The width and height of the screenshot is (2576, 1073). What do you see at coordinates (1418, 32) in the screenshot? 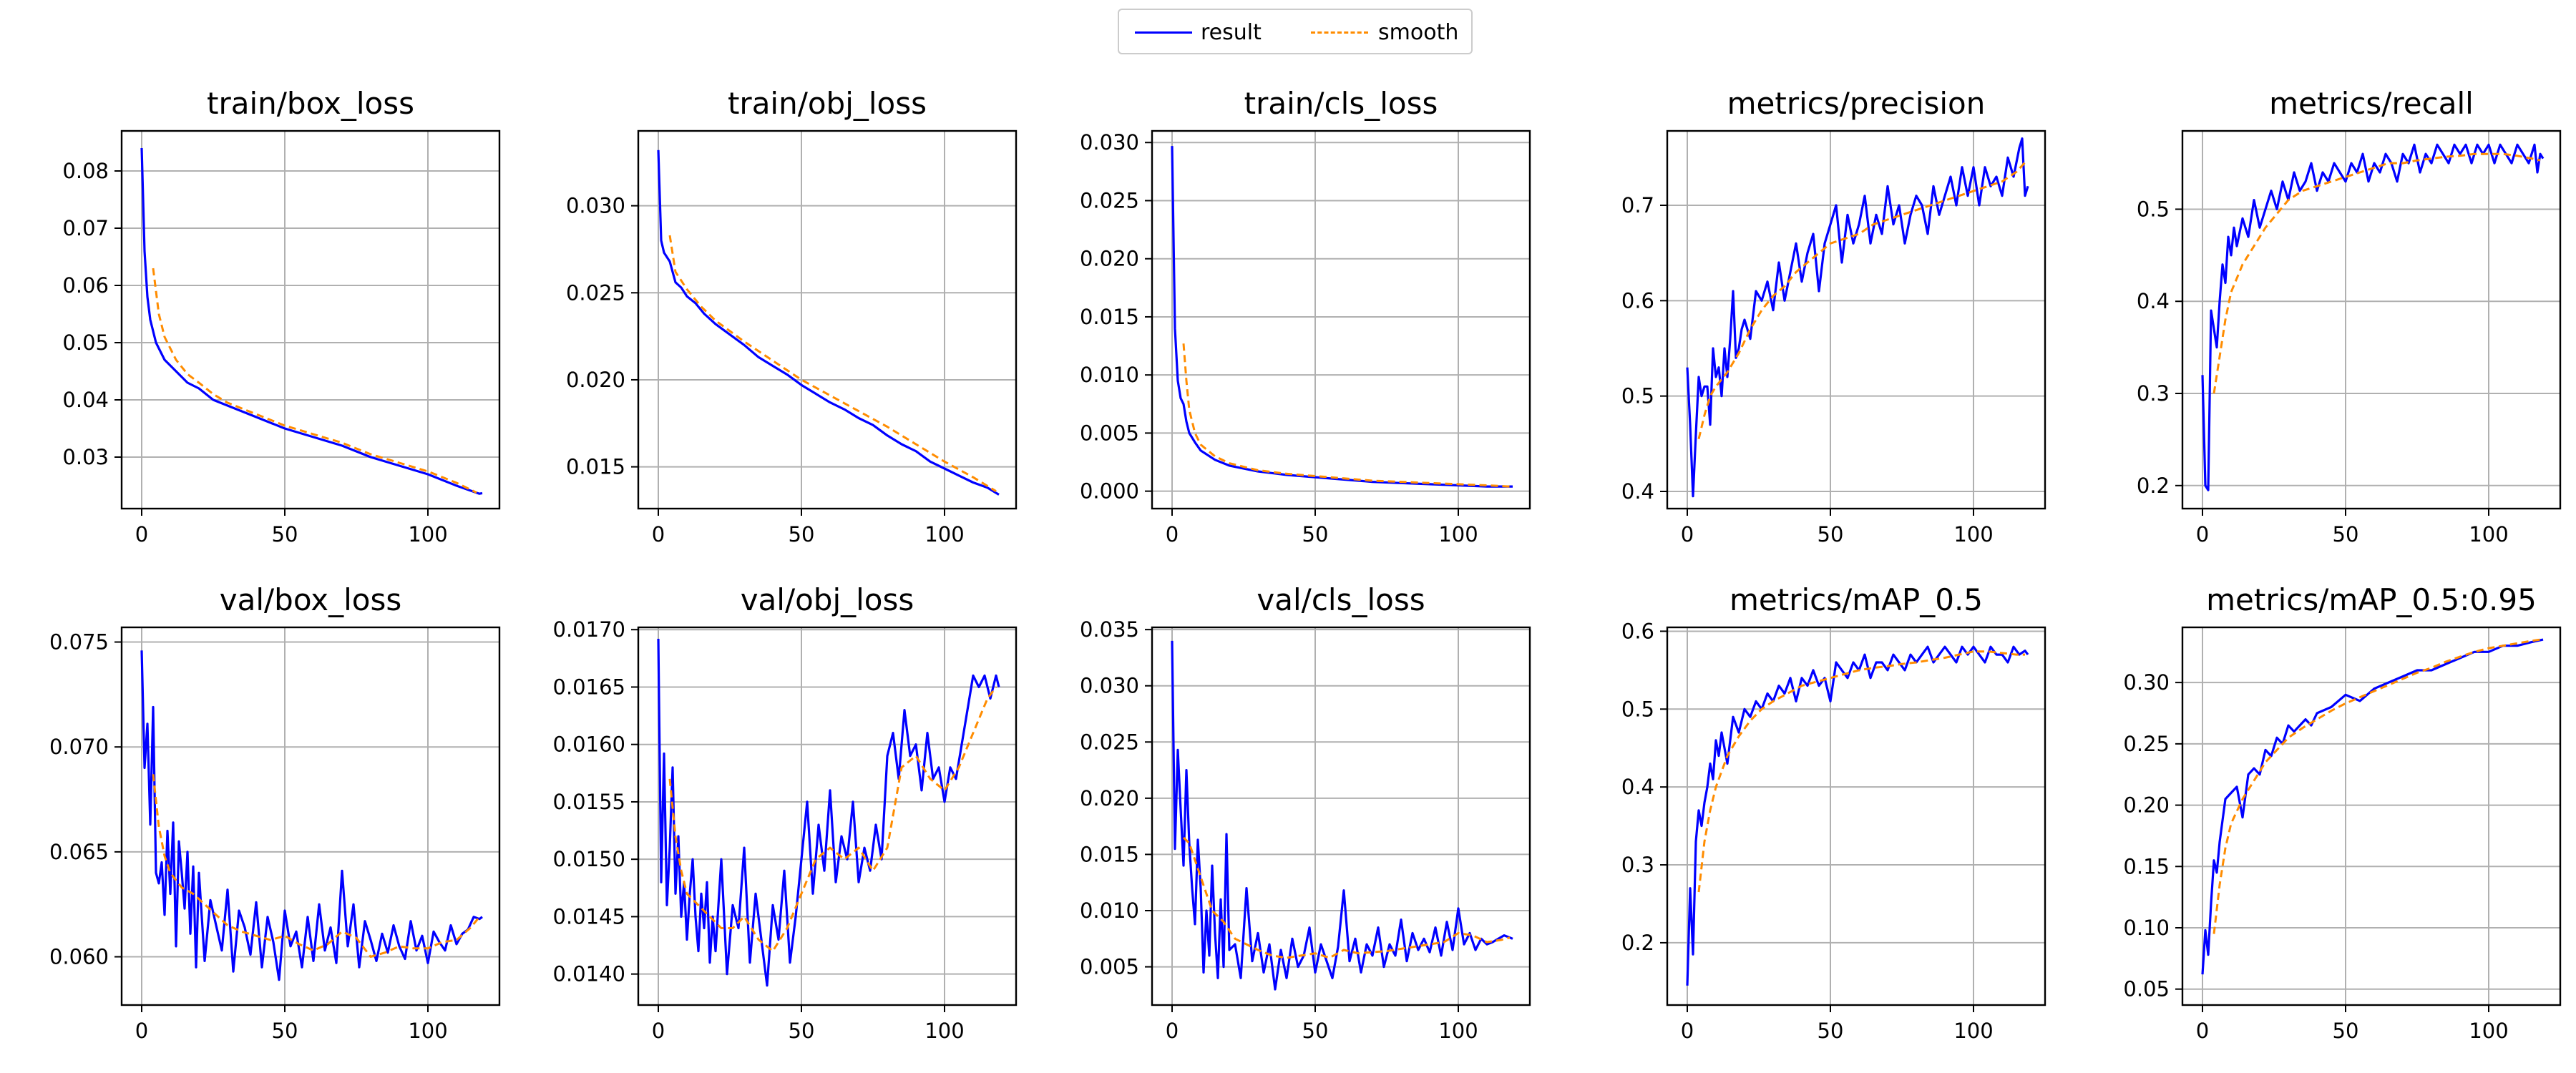
I see `legend-smooth-label: smooth` at bounding box center [1418, 32].